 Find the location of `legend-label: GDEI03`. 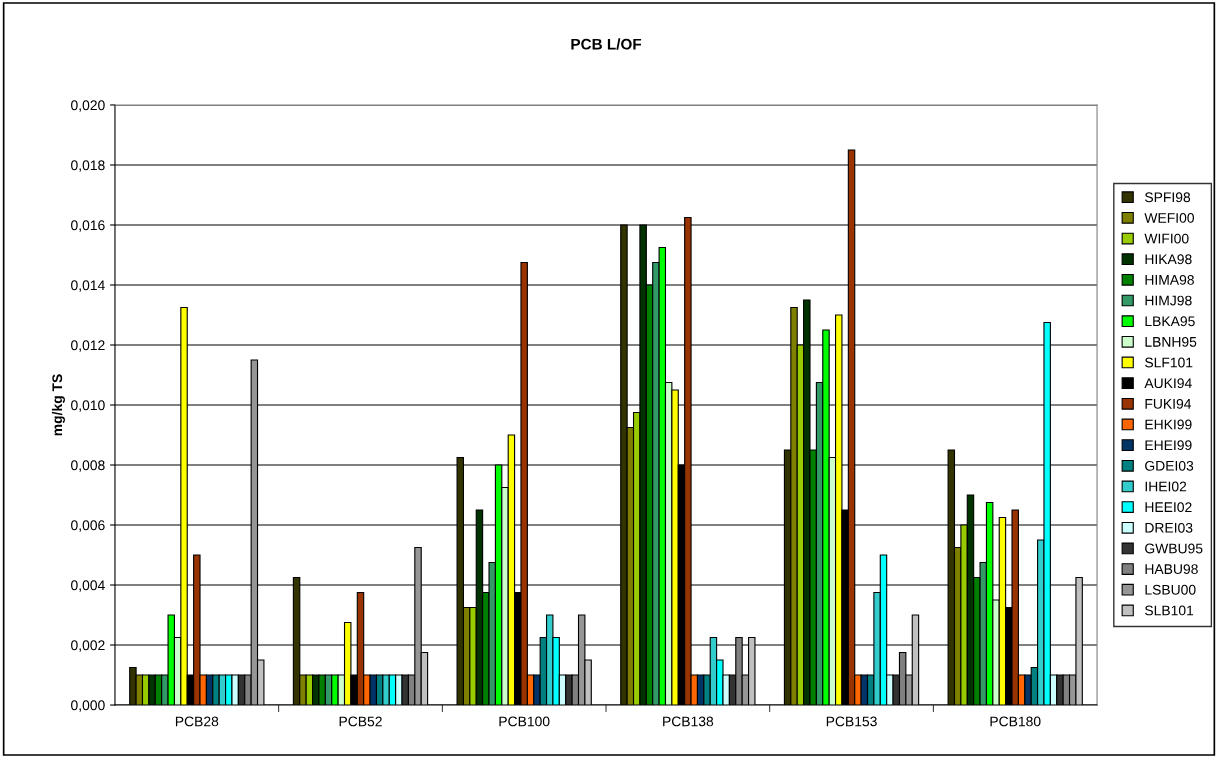

legend-label: GDEI03 is located at coordinates (1169, 465).